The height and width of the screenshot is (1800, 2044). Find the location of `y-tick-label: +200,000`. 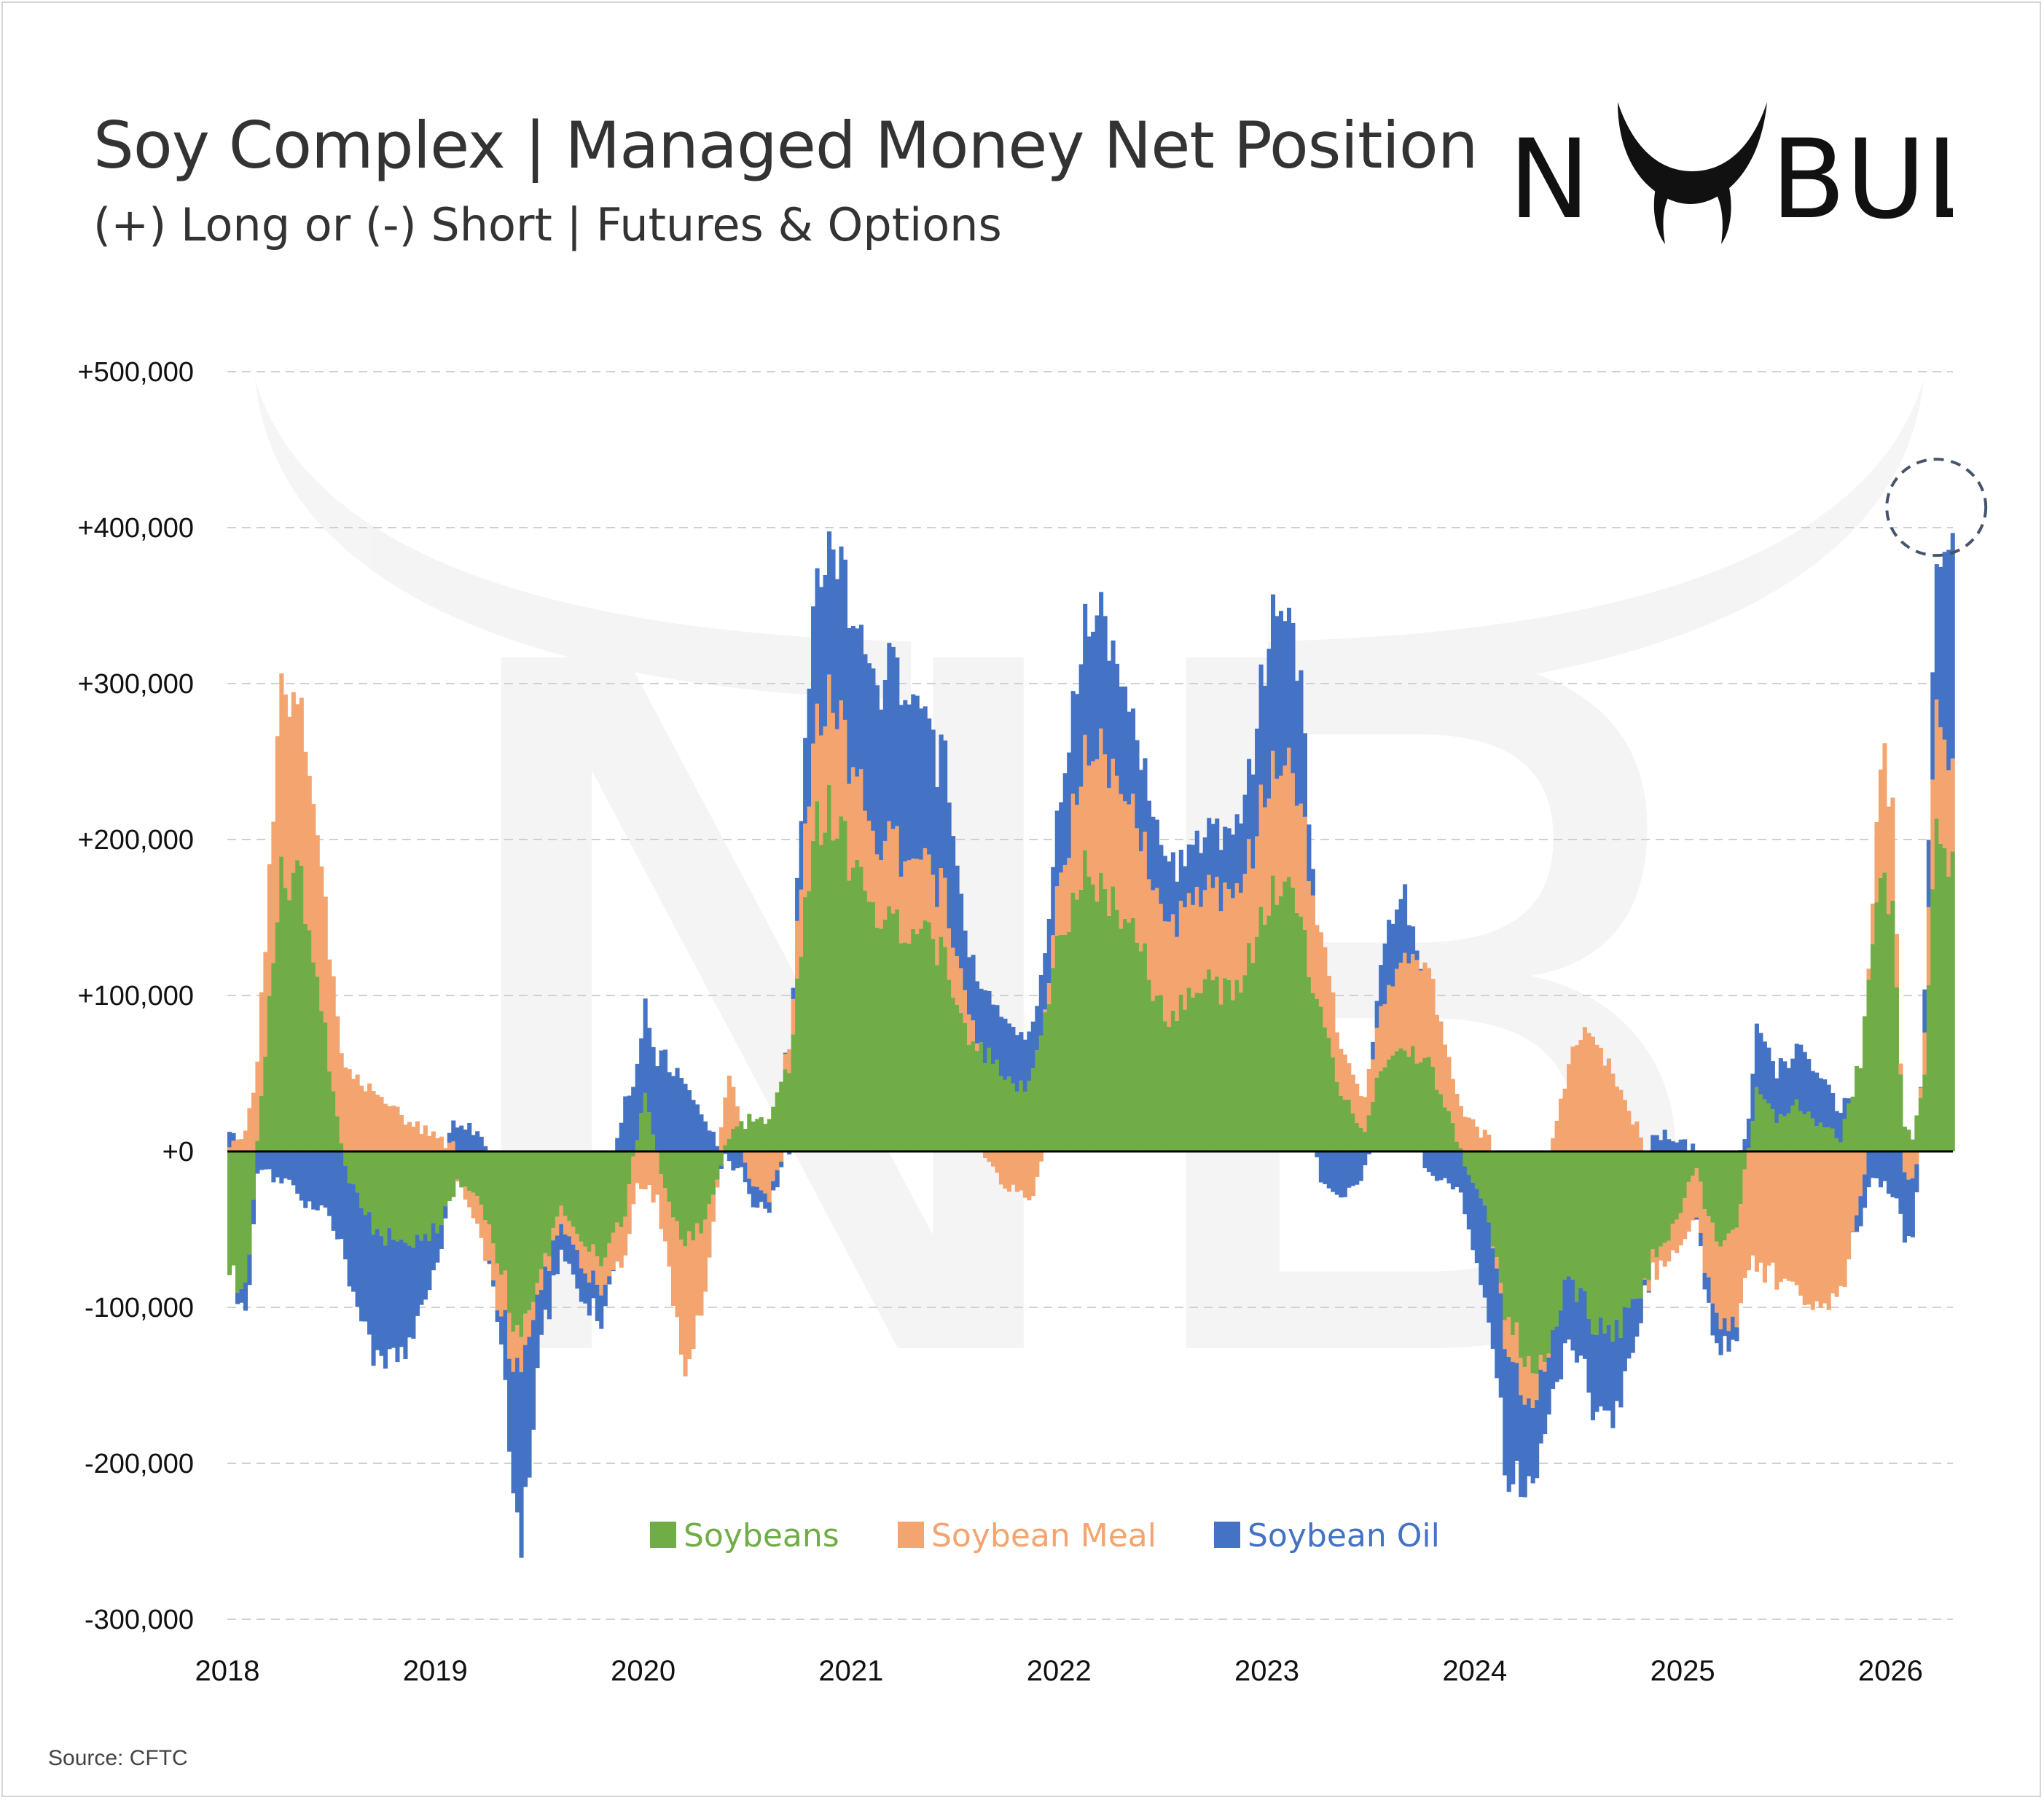

y-tick-label: +200,000 is located at coordinates (136, 841).